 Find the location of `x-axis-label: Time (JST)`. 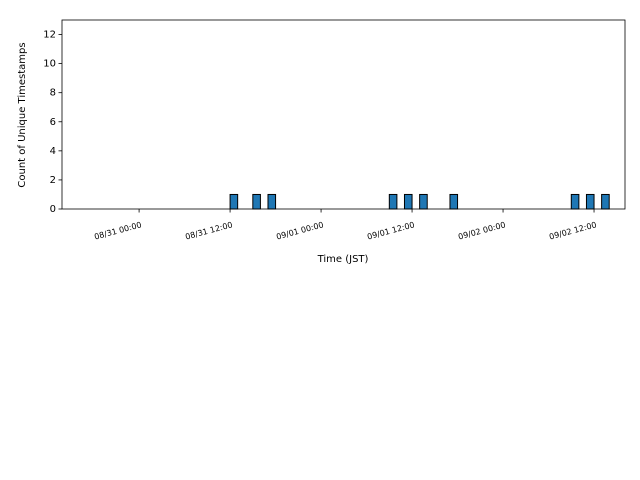

x-axis-label: Time (JST) is located at coordinates (343, 259).